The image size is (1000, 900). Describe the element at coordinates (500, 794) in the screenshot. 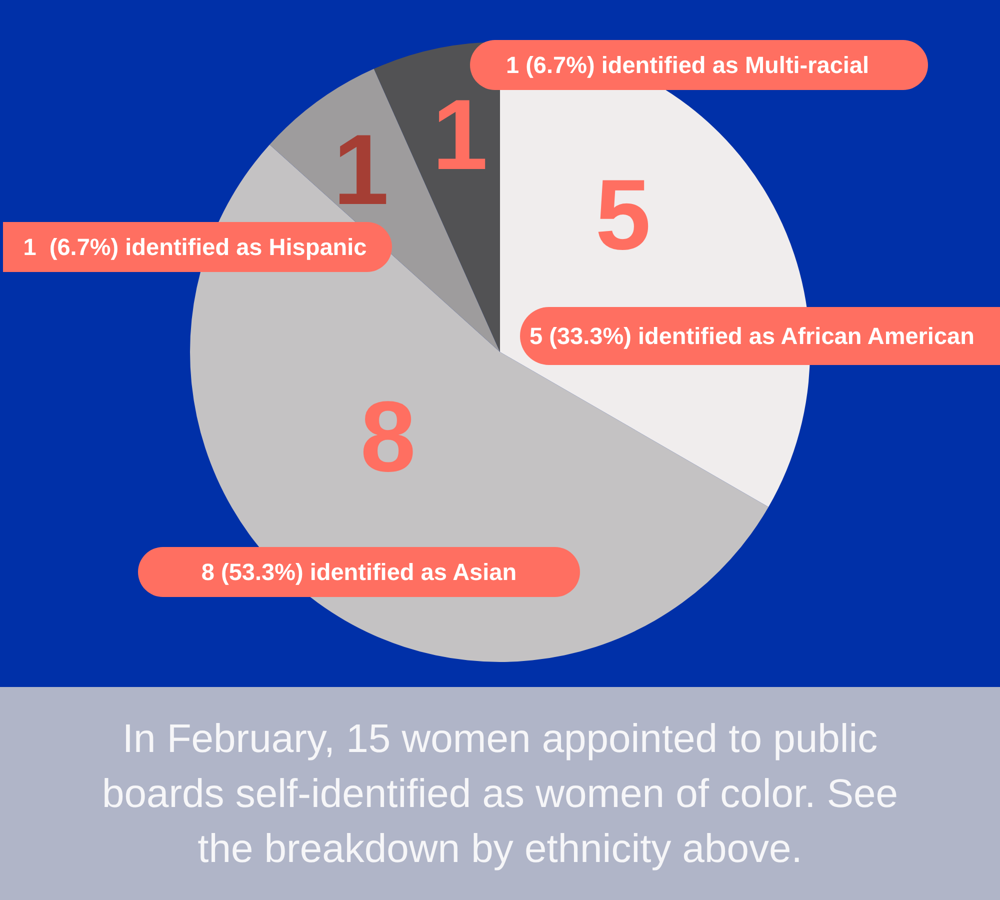

I see `text: In February, 15 women appointed to public boards self-identified as women of color. See the breakdown by ethnicity above.` at that location.